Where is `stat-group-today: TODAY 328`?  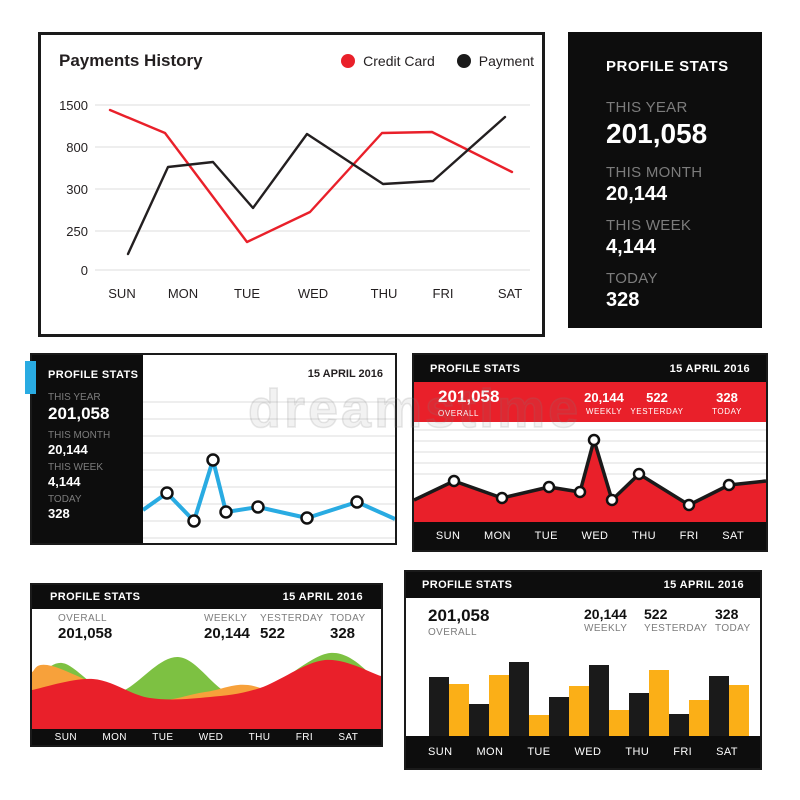
stat-group-today: TODAY 328 is located at coordinates (348, 627).